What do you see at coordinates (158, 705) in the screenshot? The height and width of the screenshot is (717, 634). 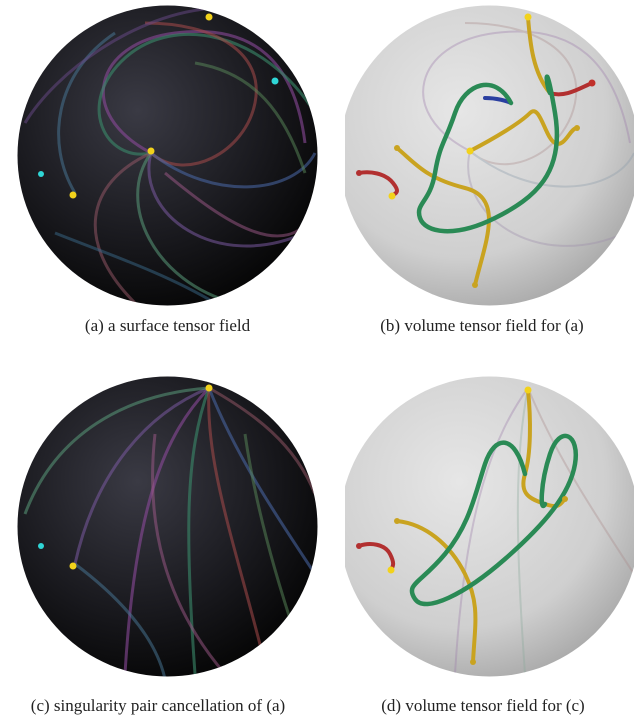 I see `caption-c: (c) singularity pair cancellation of (a)` at bounding box center [158, 705].